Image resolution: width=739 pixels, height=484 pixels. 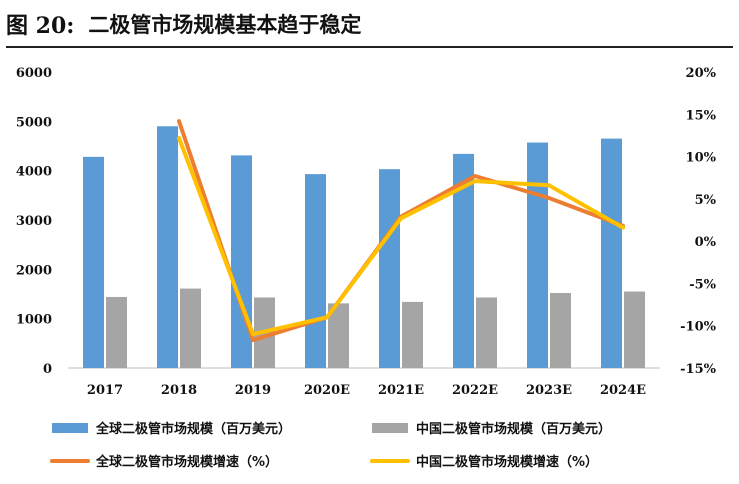 I want to click on y-left-tick-label: 5000, so click(x=34, y=122).